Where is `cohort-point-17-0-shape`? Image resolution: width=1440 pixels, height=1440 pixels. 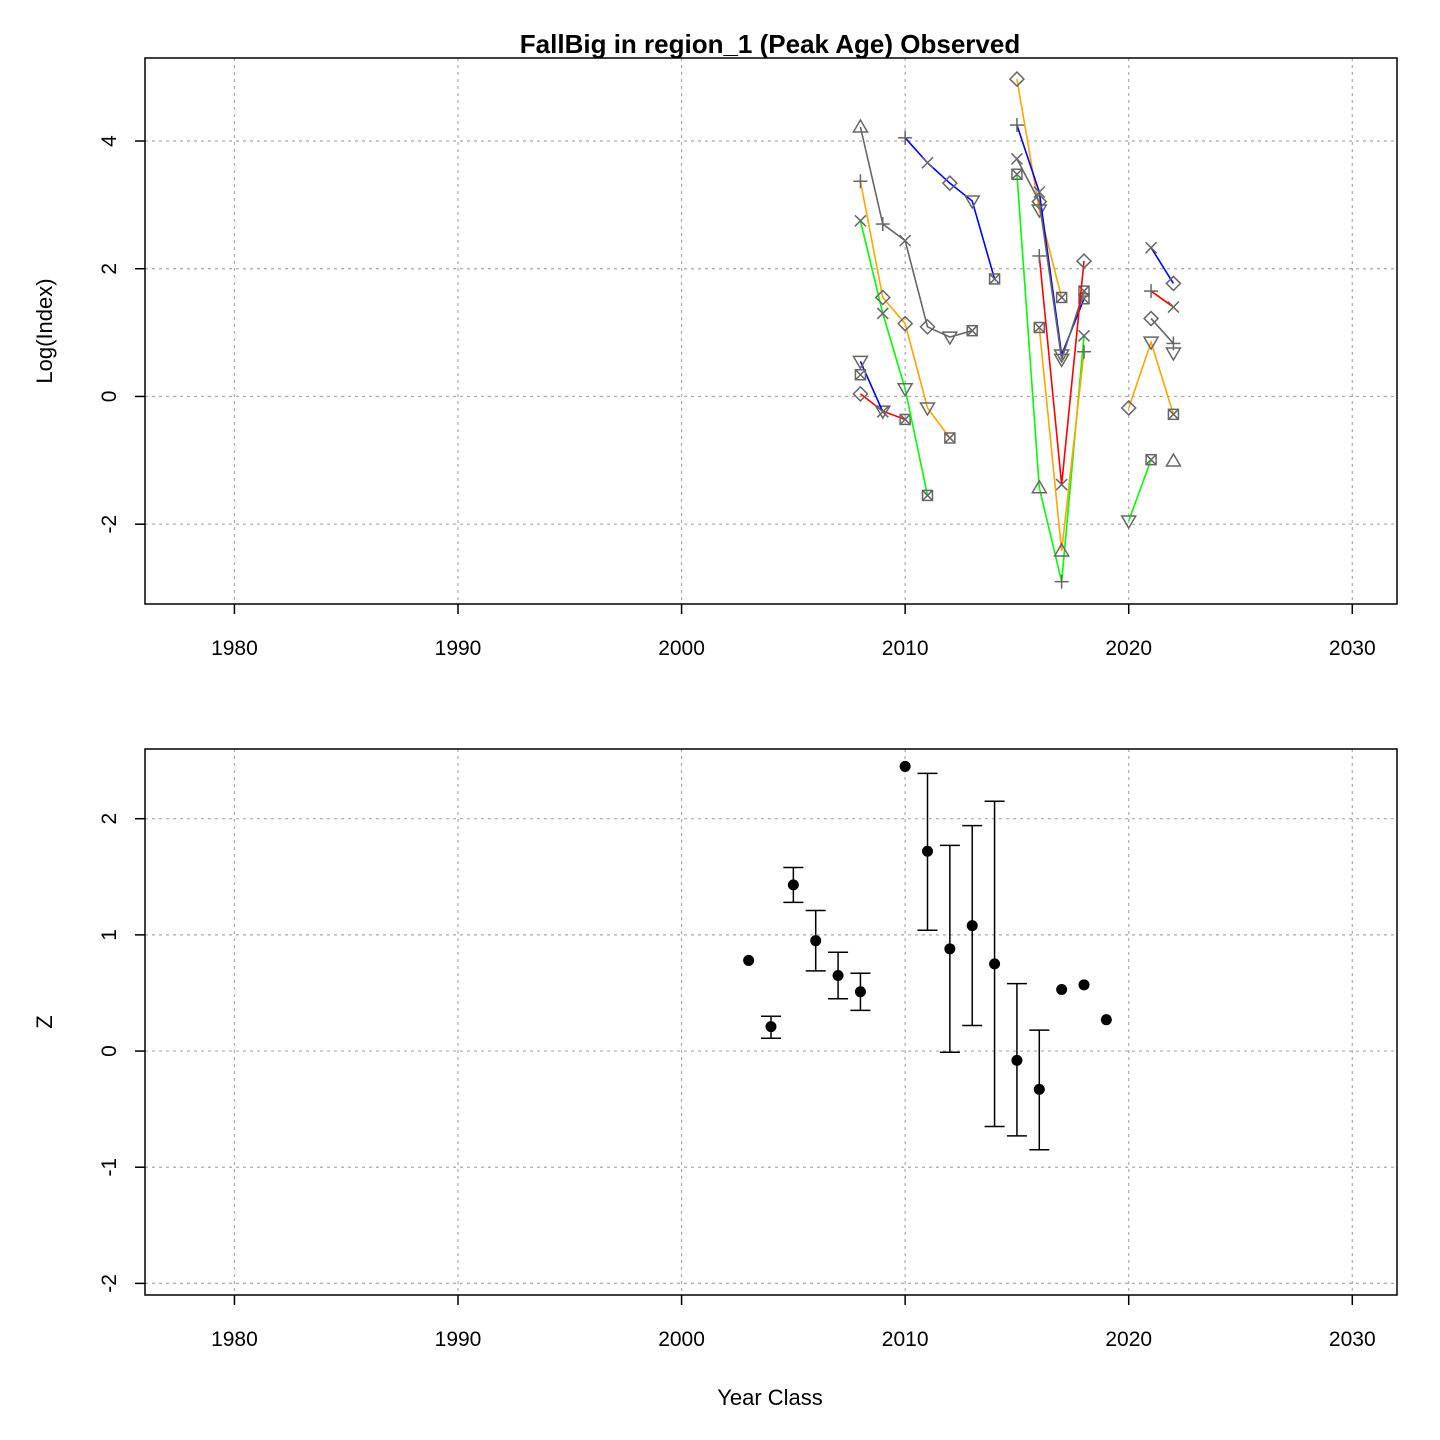
cohort-point-17-0-shape is located at coordinates (1173, 354).